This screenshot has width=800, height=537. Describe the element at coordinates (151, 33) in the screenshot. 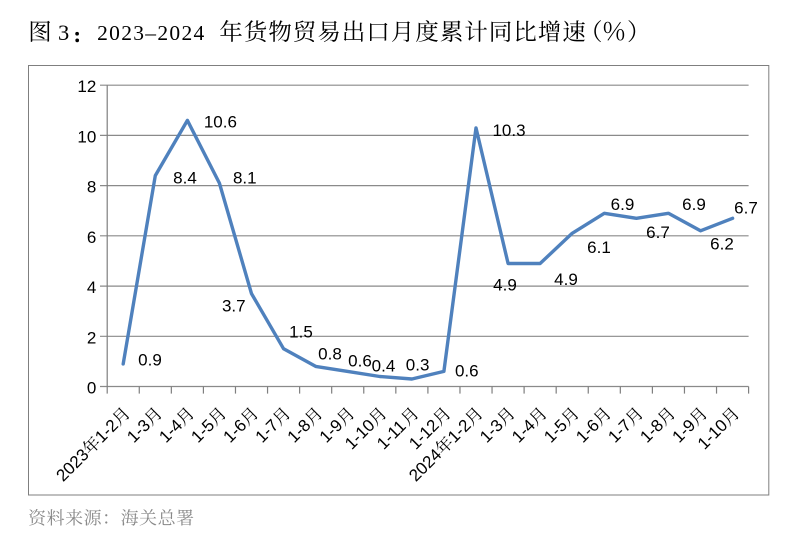

I see `svg-text: 2023–2024` at that location.